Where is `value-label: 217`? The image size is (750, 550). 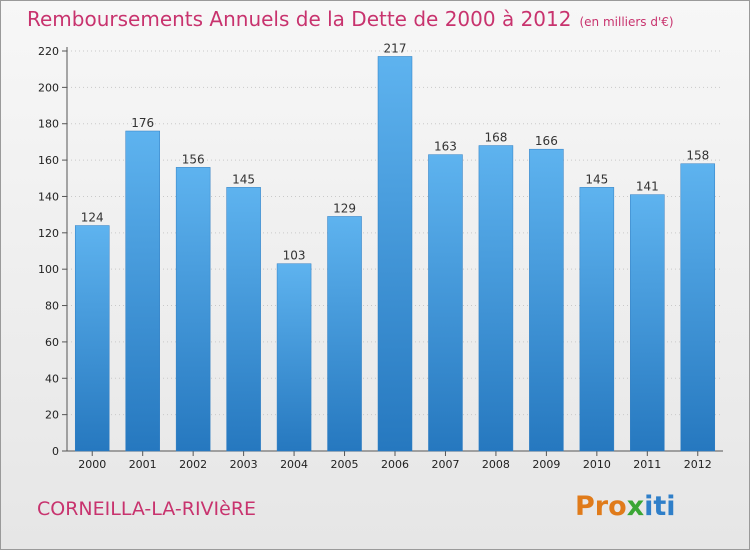
value-label: 217 is located at coordinates (395, 48).